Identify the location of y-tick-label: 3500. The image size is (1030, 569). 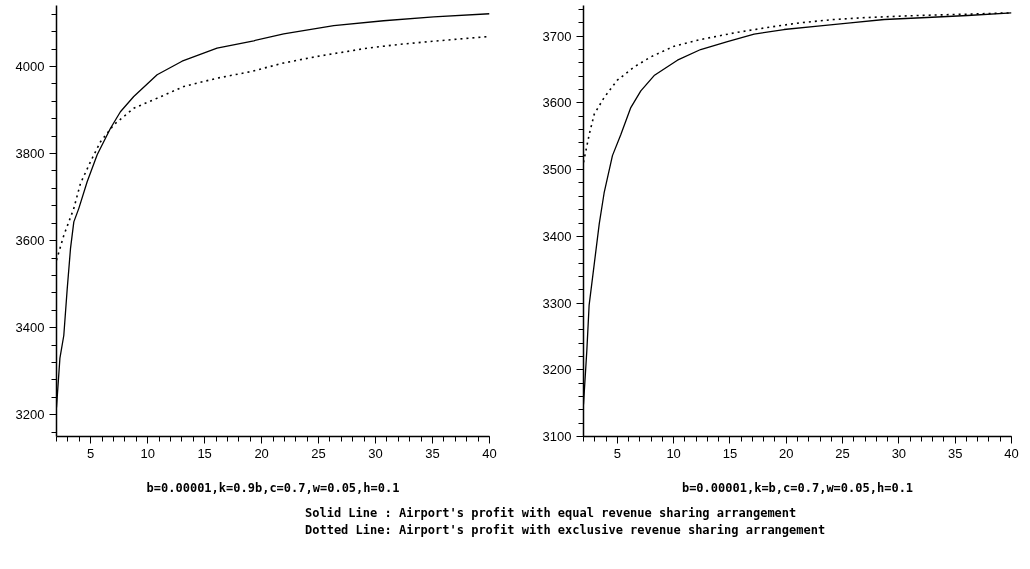
(557, 170).